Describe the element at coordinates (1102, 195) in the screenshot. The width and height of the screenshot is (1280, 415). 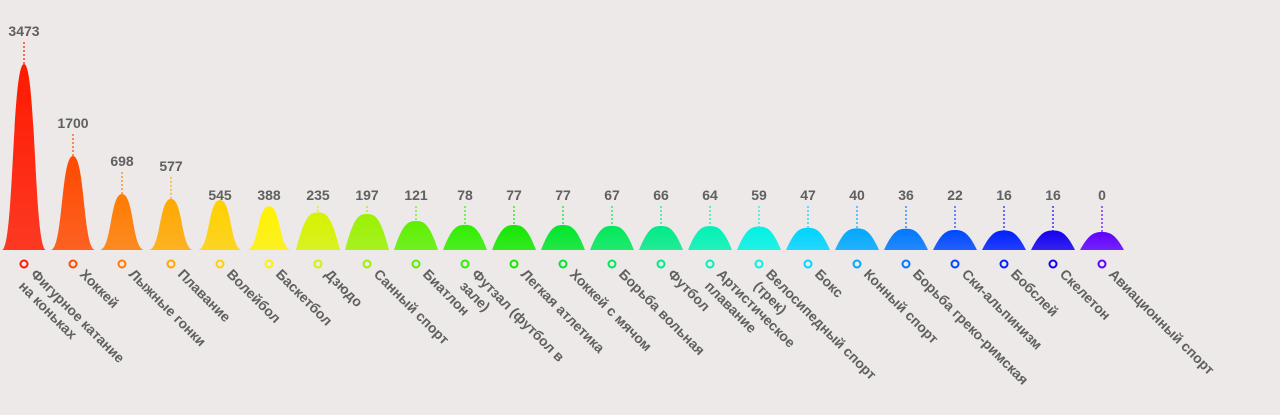
I see `value-label: 0` at that location.